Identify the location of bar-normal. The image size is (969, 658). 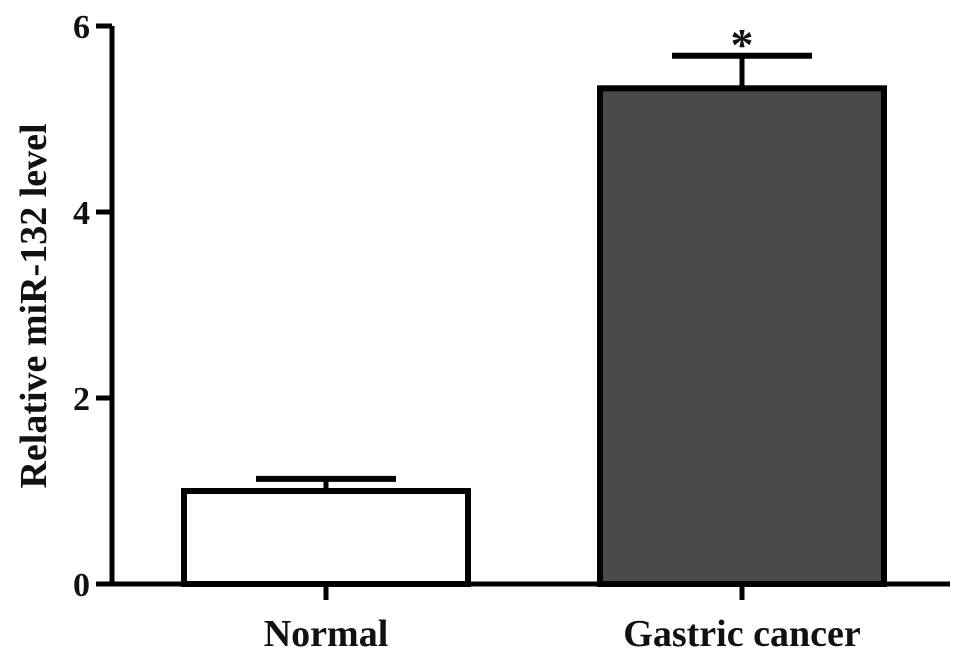
(326, 537).